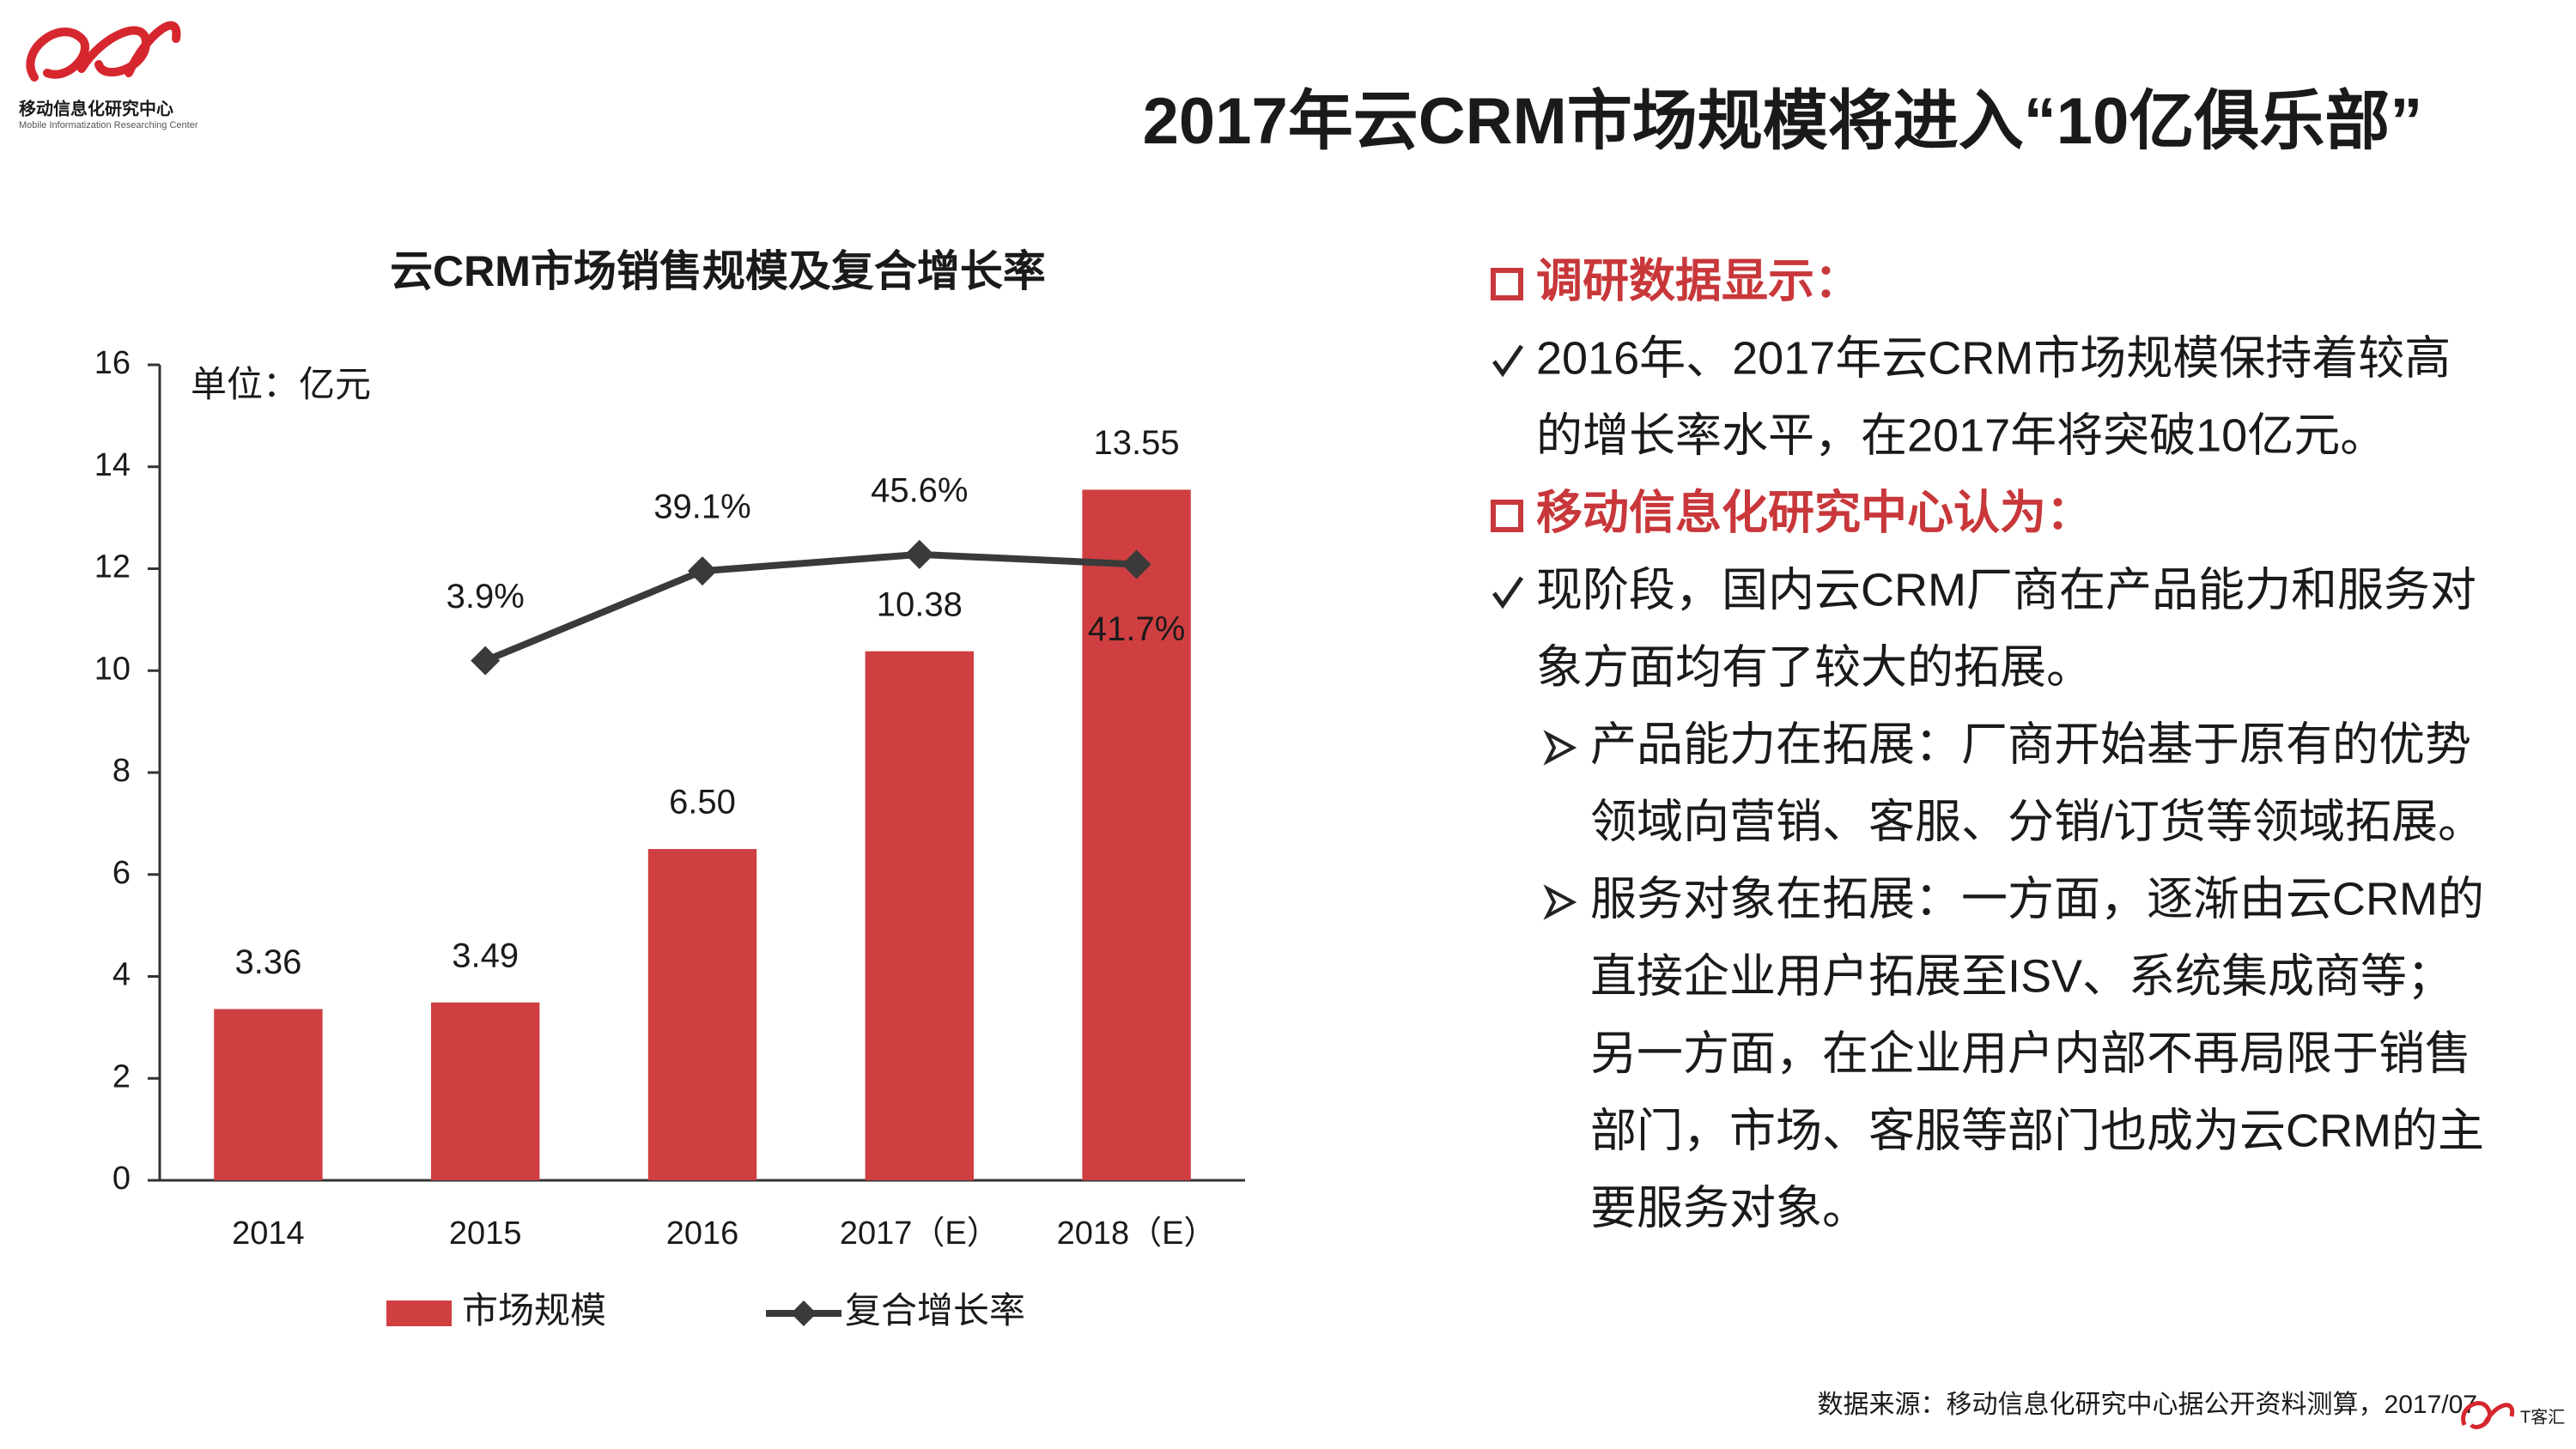 The height and width of the screenshot is (1449, 2576). I want to click on source-note: 数据来源：移动信息化研究中心据公开资料测算，2017/07, so click(2148, 1405).